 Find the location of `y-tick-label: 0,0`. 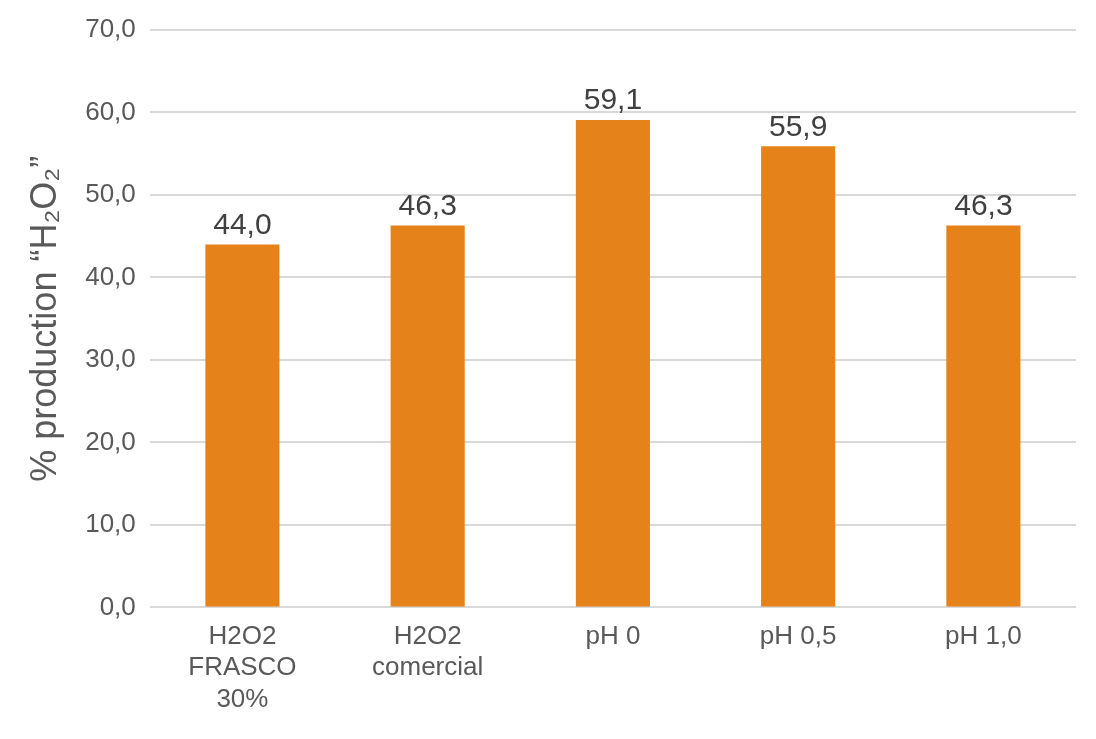

y-tick-label: 0,0 is located at coordinates (117, 605).